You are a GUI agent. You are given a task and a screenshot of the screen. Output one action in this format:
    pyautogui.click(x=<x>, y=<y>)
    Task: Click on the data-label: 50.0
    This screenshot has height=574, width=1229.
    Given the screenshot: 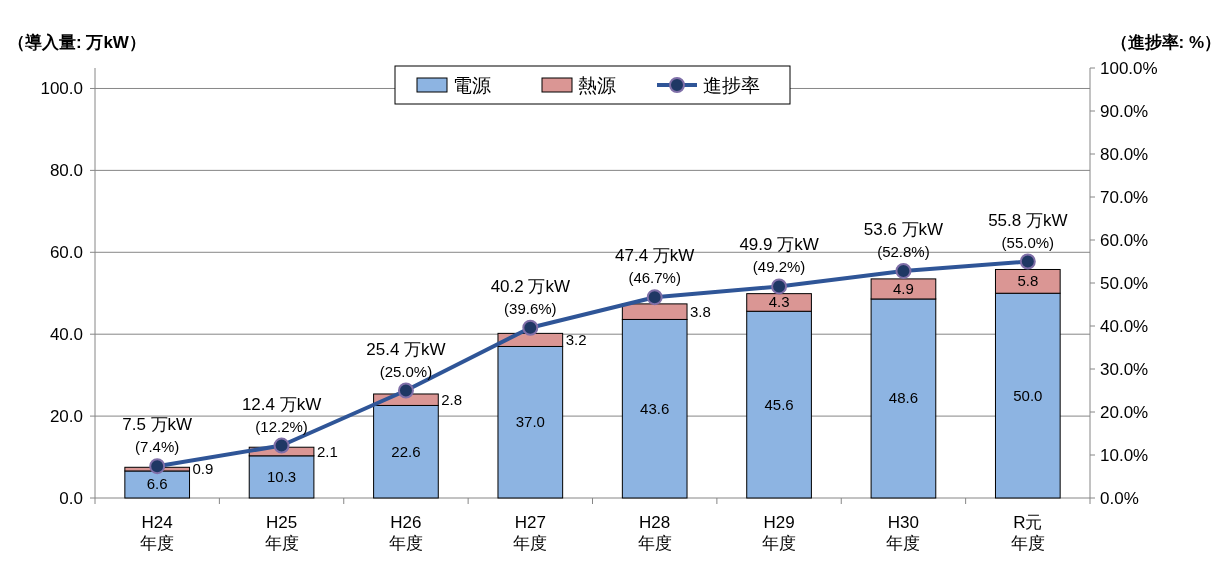 What is the action you would take?
    pyautogui.click(x=1028, y=395)
    